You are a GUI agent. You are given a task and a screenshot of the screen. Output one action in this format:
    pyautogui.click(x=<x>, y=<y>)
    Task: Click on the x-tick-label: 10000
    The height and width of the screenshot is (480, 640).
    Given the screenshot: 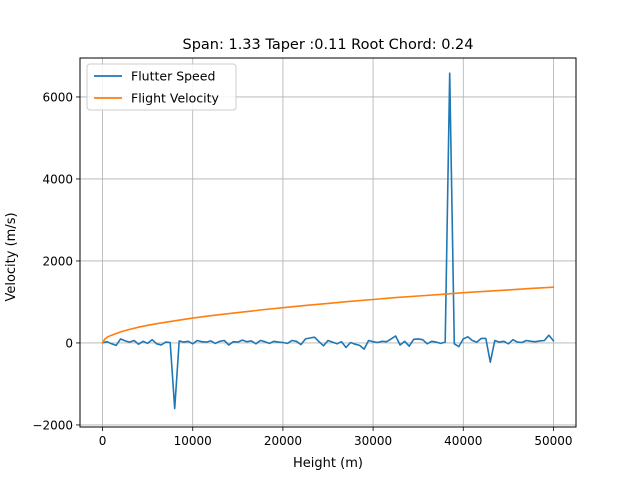 What is the action you would take?
    pyautogui.click(x=193, y=441)
    